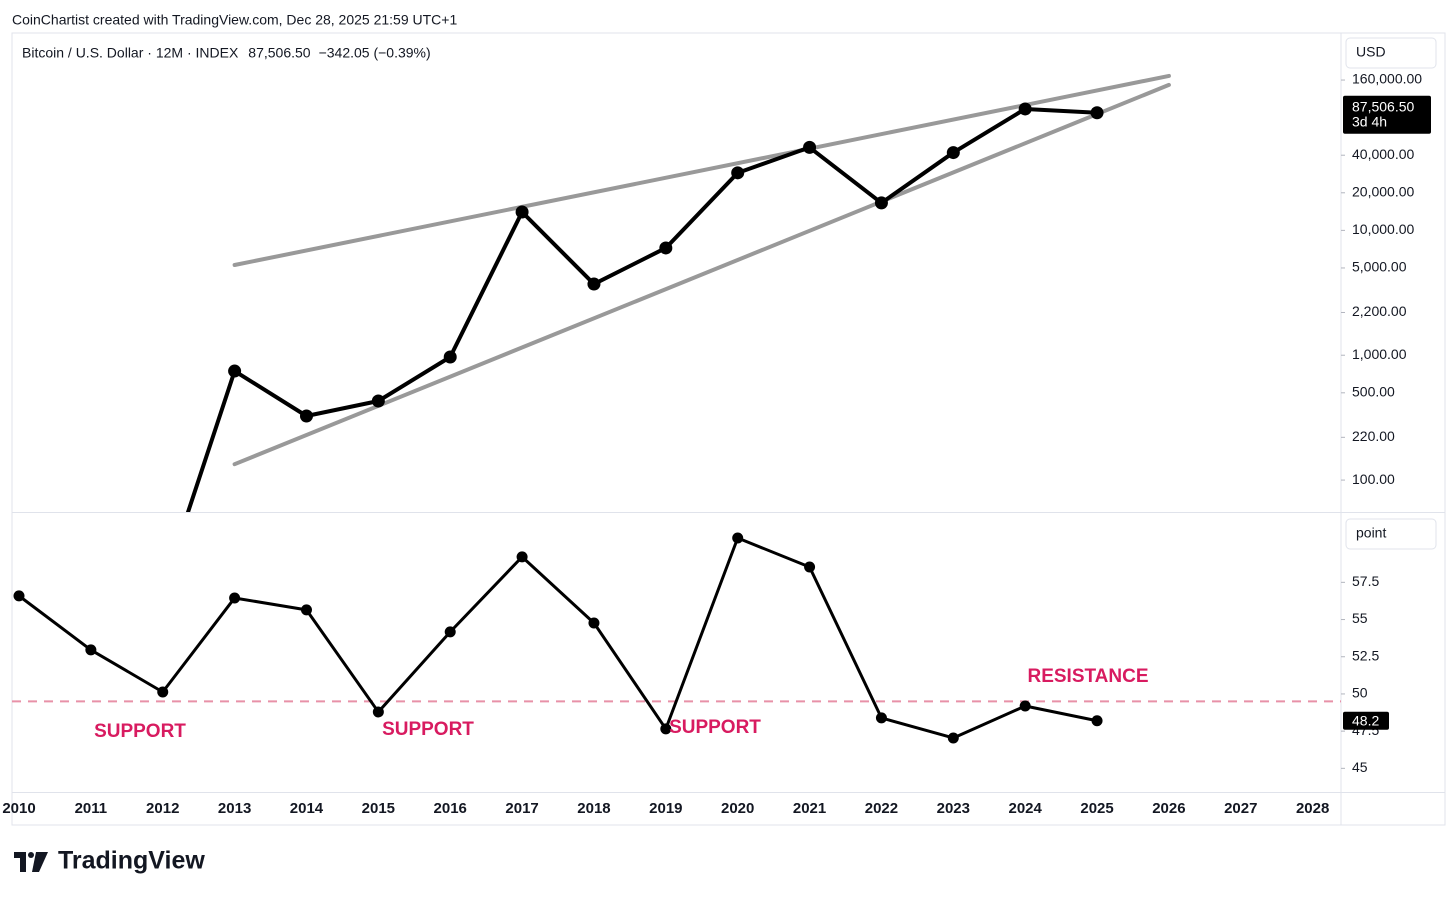  Describe the element at coordinates (1360, 767) in the screenshot. I see `y-tick-label: 45` at that location.